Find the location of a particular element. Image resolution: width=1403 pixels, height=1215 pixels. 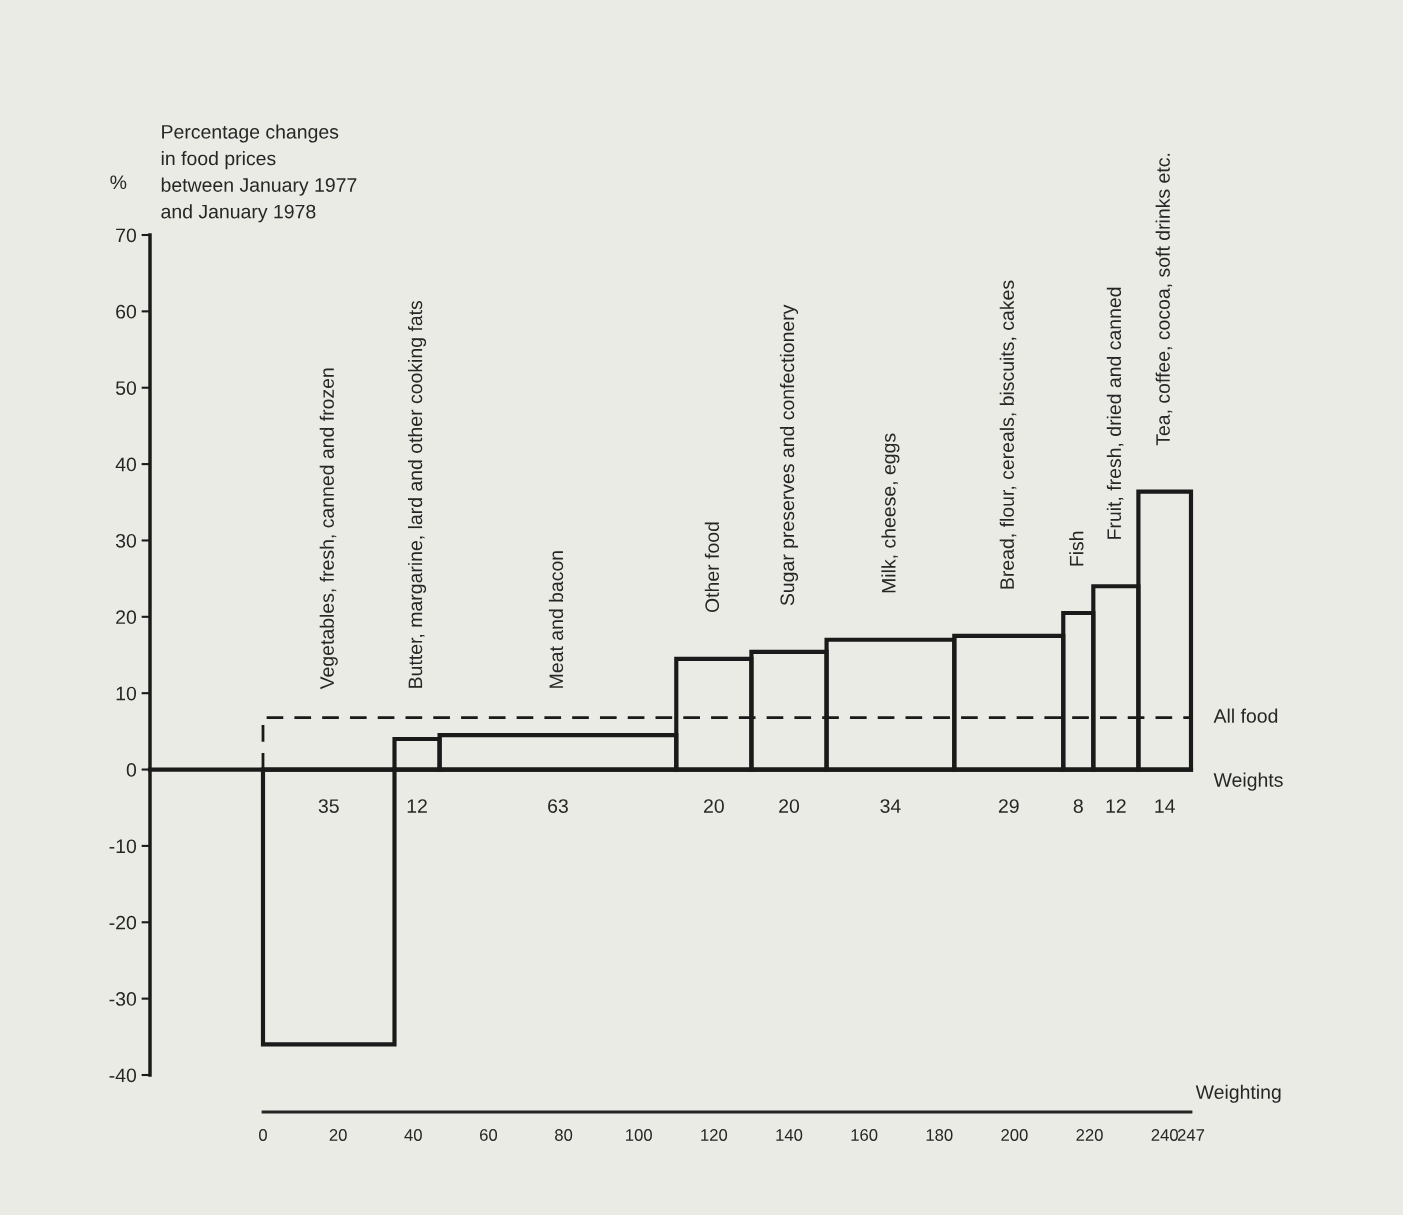

x-tick-label: 240 is located at coordinates (1164, 1135).